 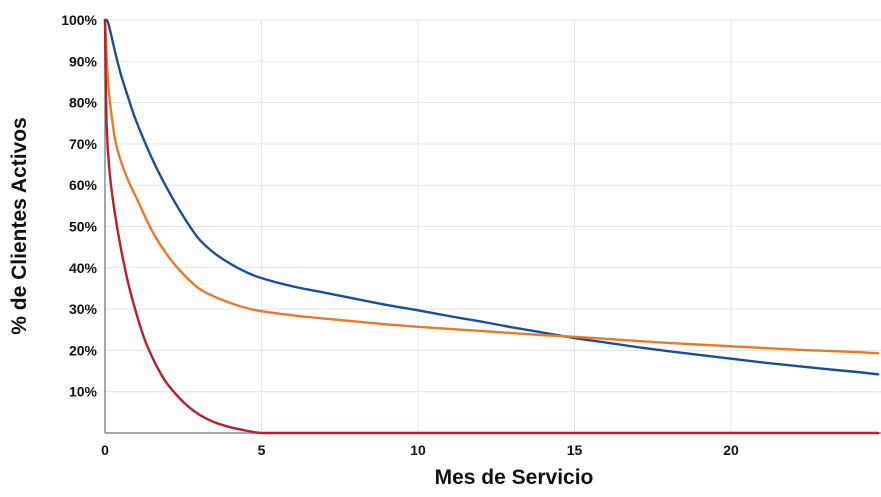 What do you see at coordinates (731, 450) in the screenshot?
I see `x-tick-label: 20` at bounding box center [731, 450].